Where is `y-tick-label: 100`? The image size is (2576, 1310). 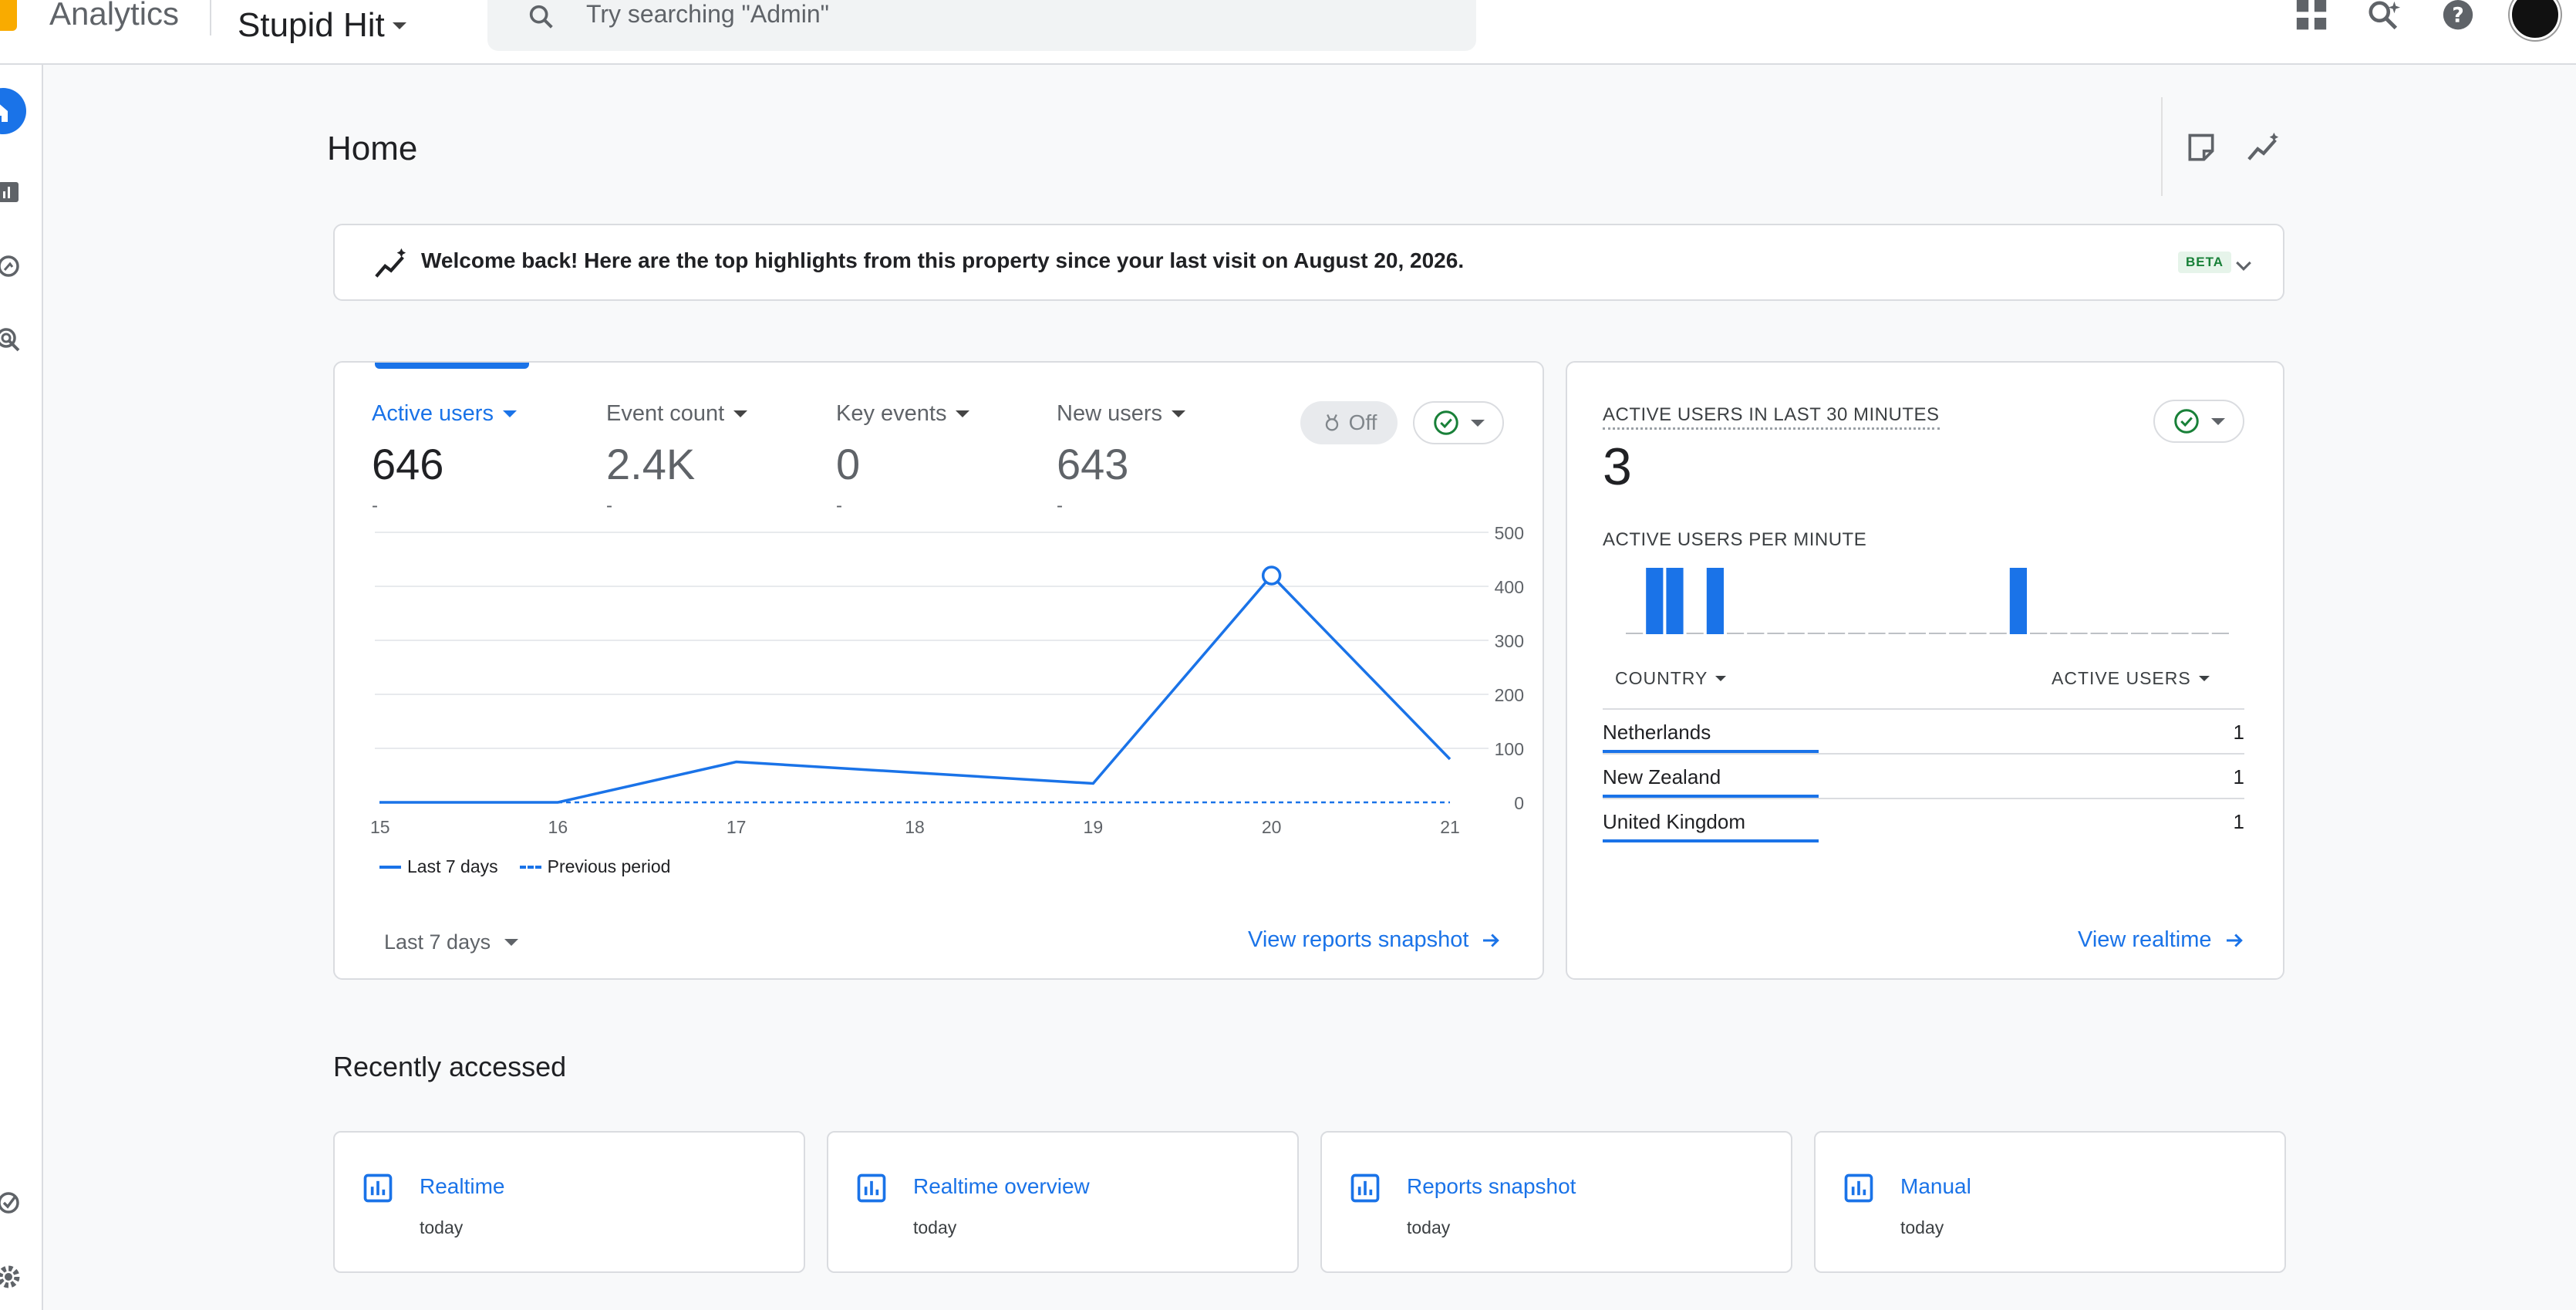
y-tick-label: 100 is located at coordinates (1509, 749).